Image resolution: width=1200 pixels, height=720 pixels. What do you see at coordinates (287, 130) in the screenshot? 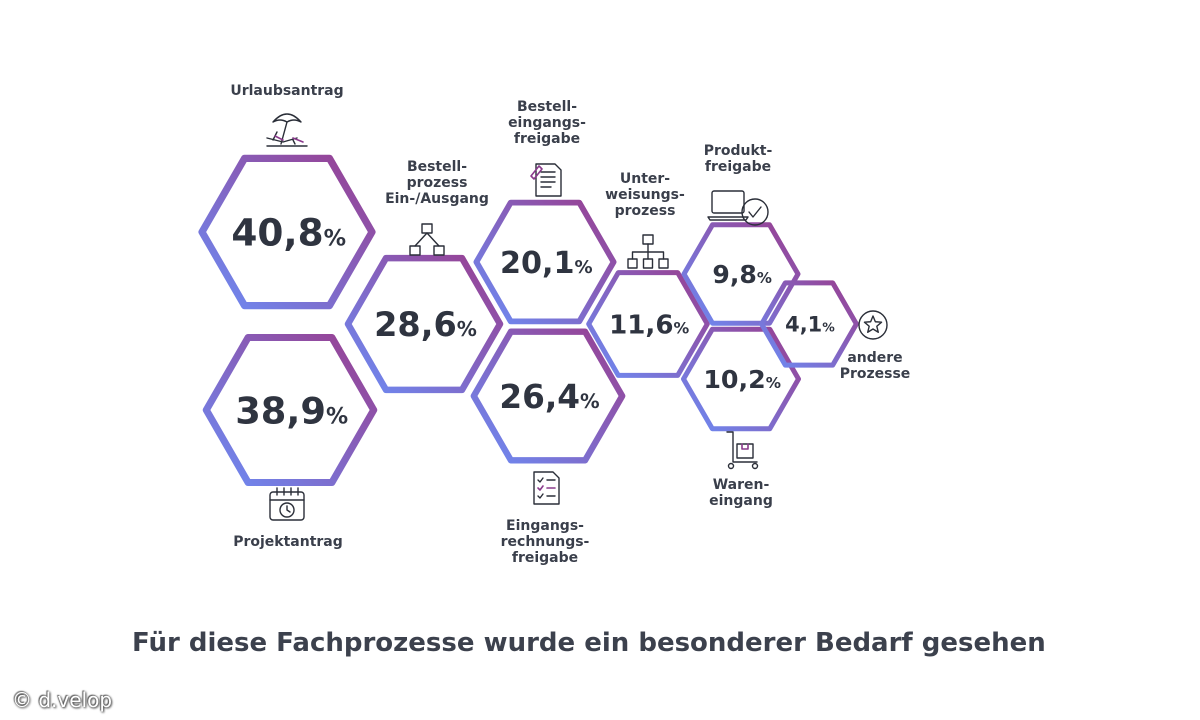
I see `beach-umbrella-icon` at bounding box center [287, 130].